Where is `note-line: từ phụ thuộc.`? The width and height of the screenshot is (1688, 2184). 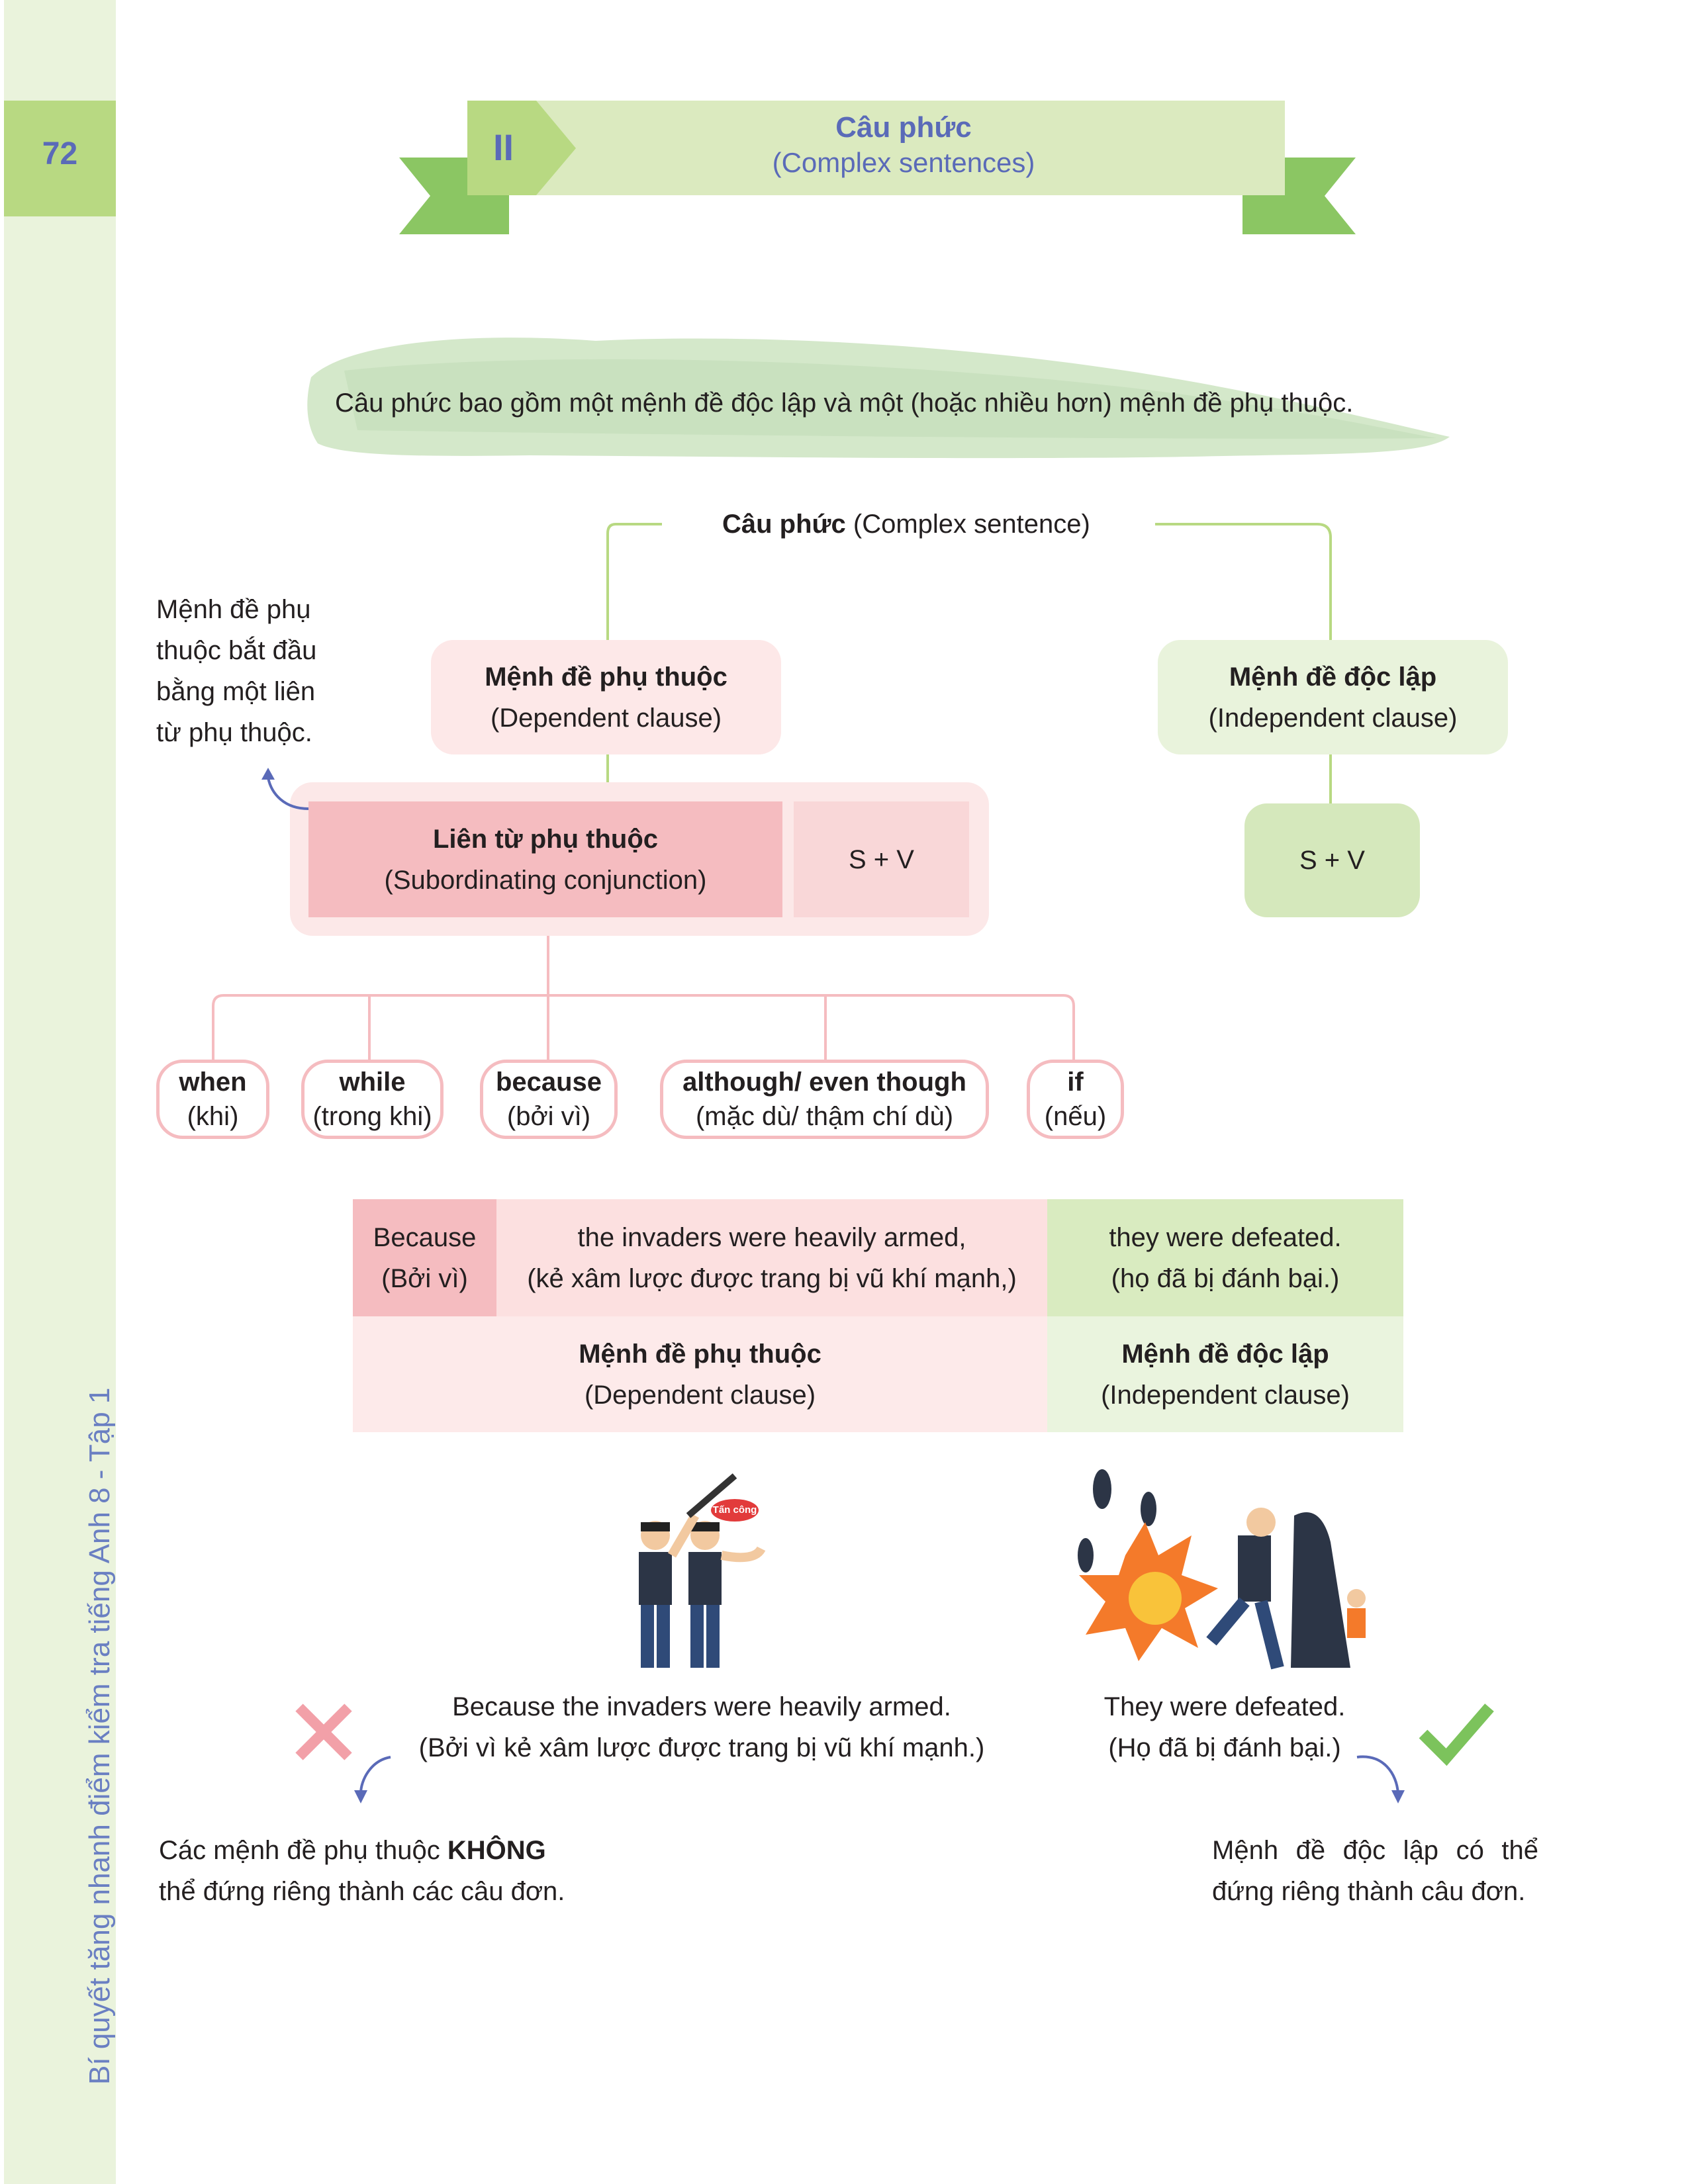 note-line: từ phụ thuộc. is located at coordinates (234, 732).